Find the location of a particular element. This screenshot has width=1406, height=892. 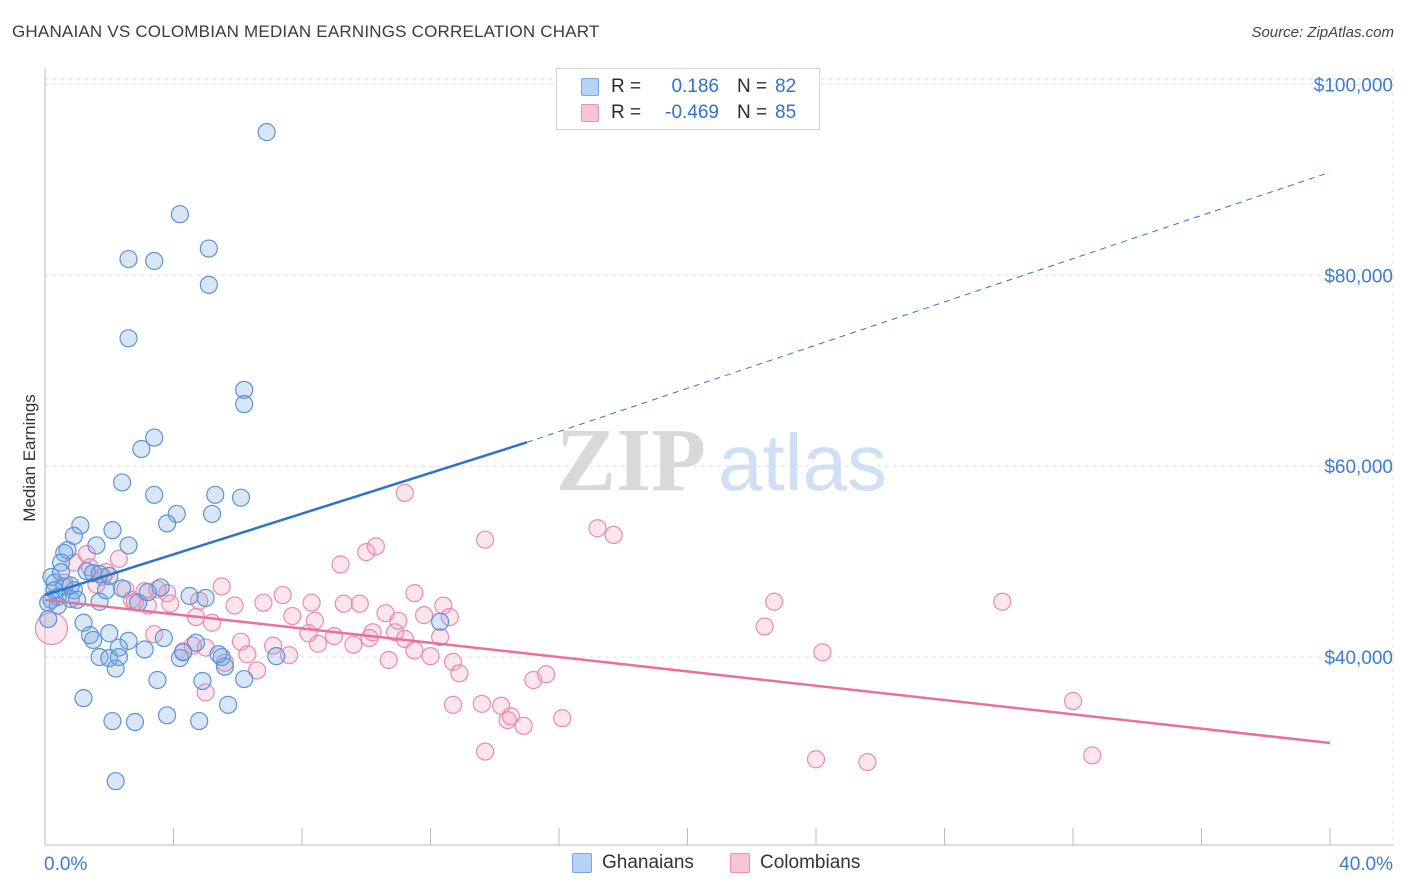

watermark-atlas: atlas is located at coordinates (802, 462).